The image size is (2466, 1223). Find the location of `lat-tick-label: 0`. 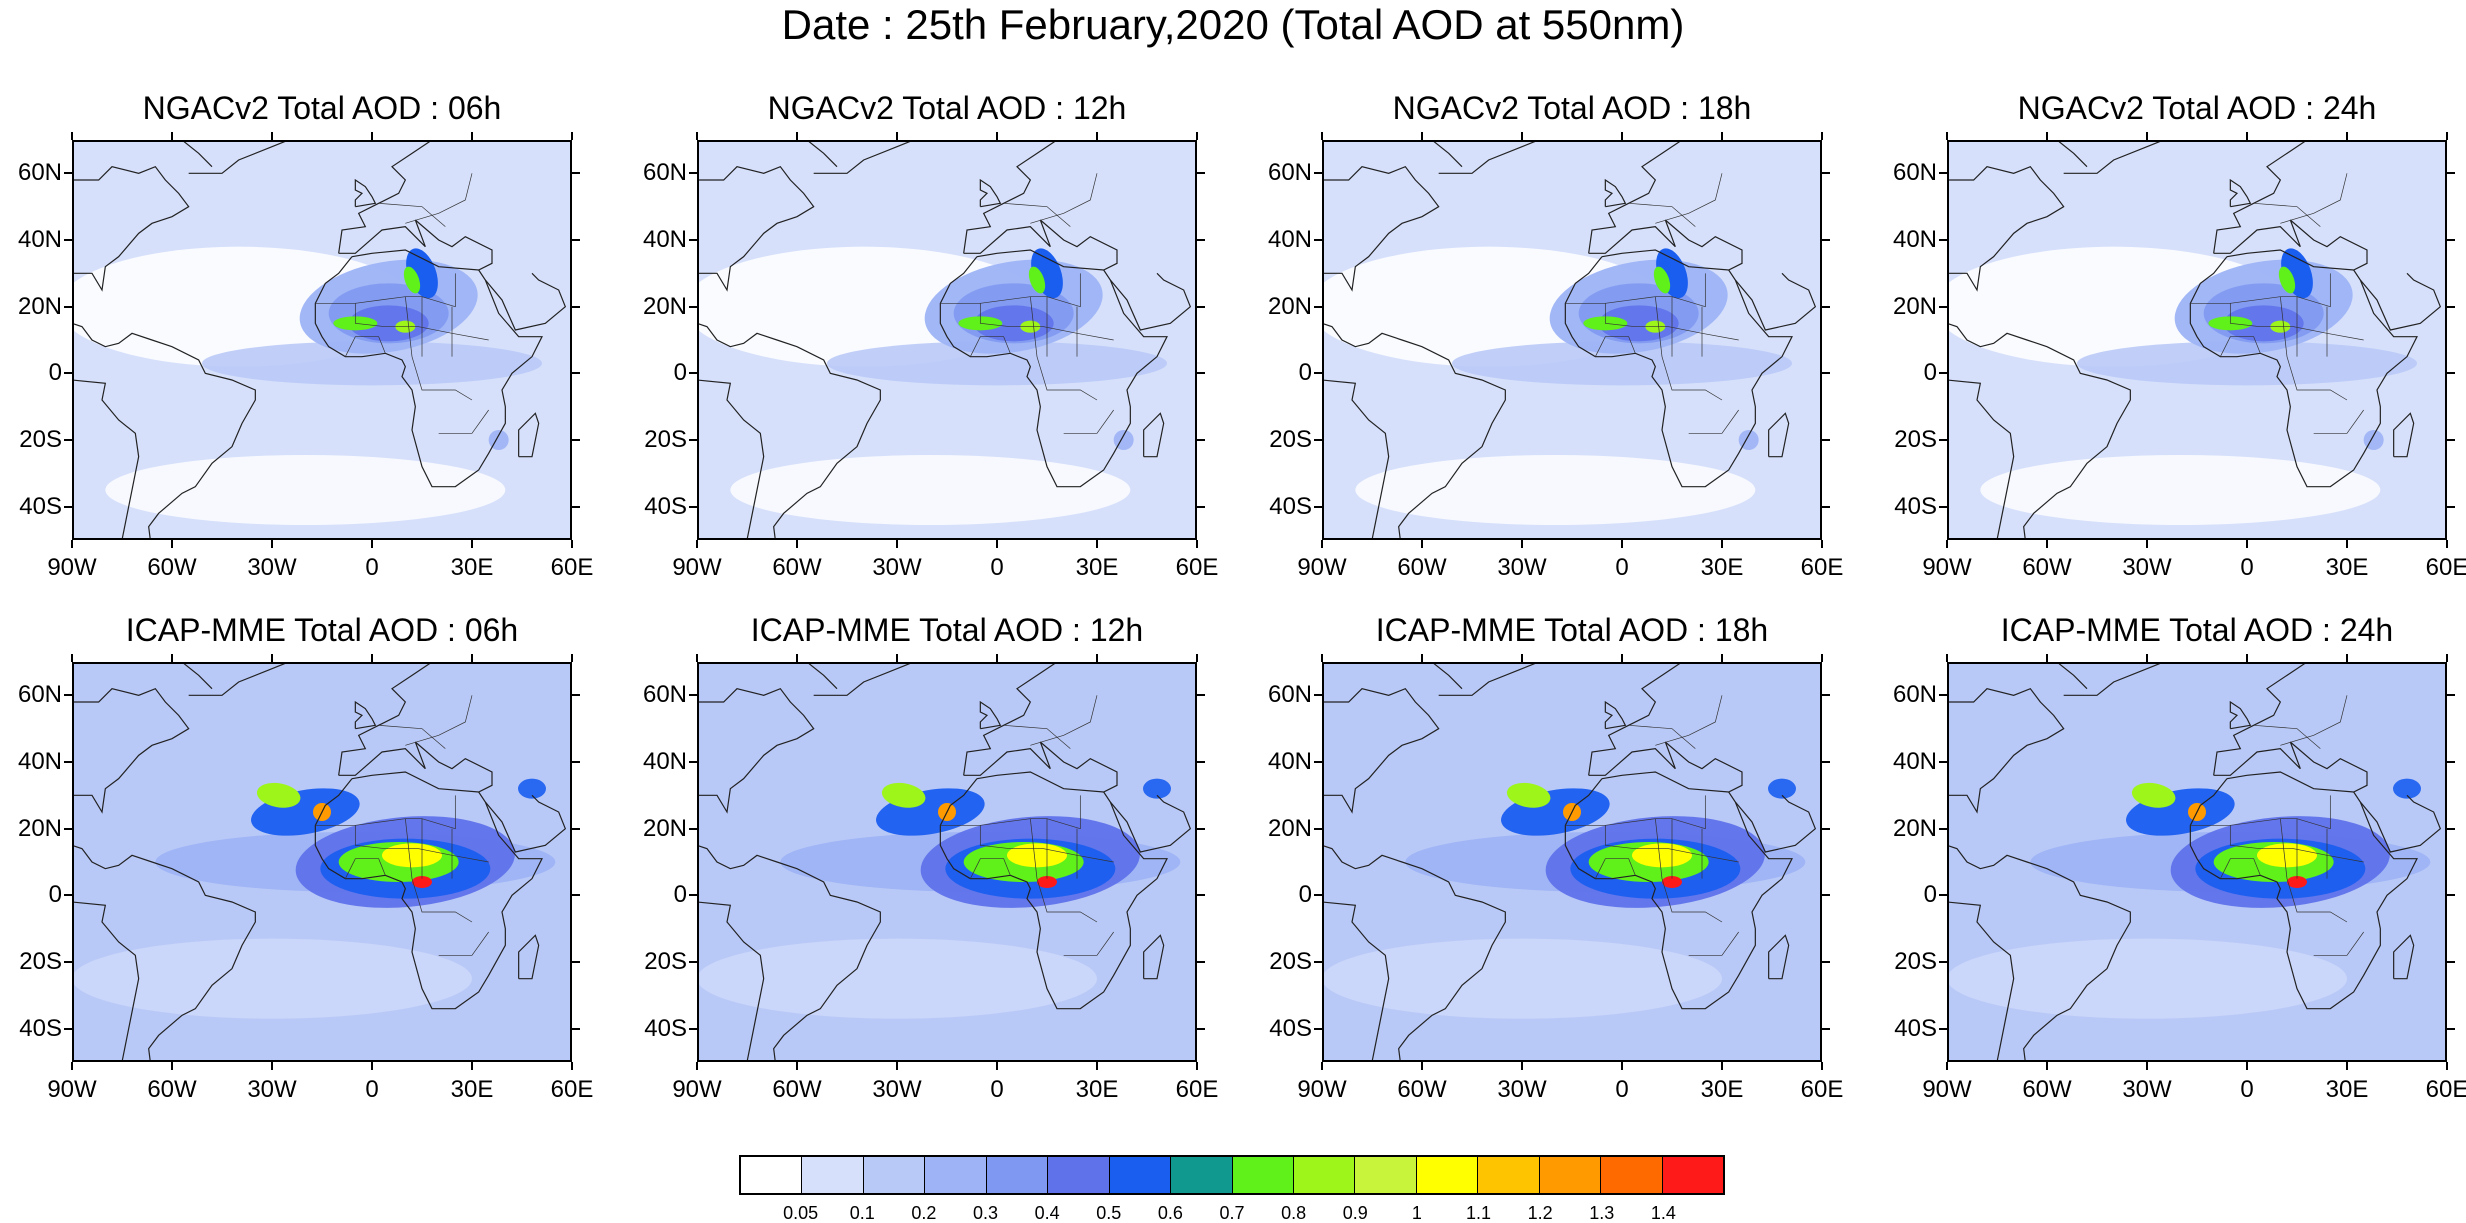

lat-tick-label: 0 is located at coordinates (1930, 373).